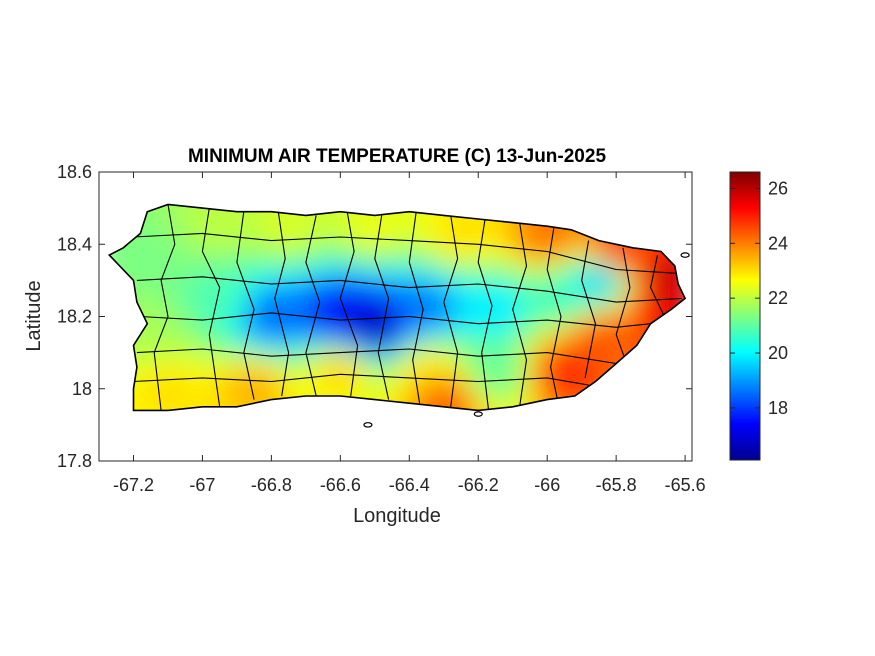 The width and height of the screenshot is (875, 656). What do you see at coordinates (478, 485) in the screenshot?
I see `x-tick-label: -66.2` at bounding box center [478, 485].